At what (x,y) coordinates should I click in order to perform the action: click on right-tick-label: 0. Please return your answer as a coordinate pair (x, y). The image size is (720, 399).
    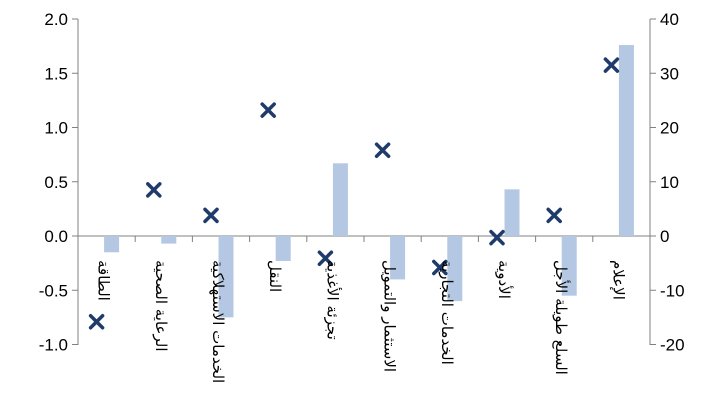
    Looking at the image, I should click on (664, 236).